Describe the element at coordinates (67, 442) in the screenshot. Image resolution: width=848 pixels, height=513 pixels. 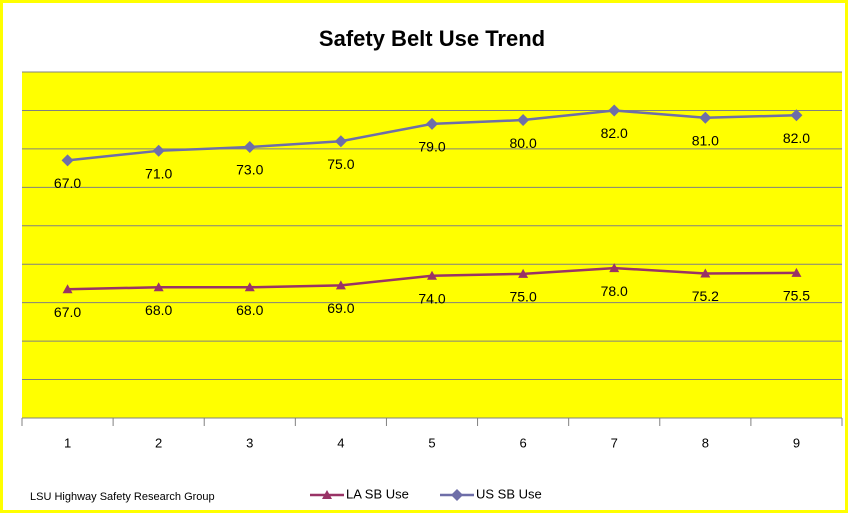
I see `x-tick-label: 1` at that location.